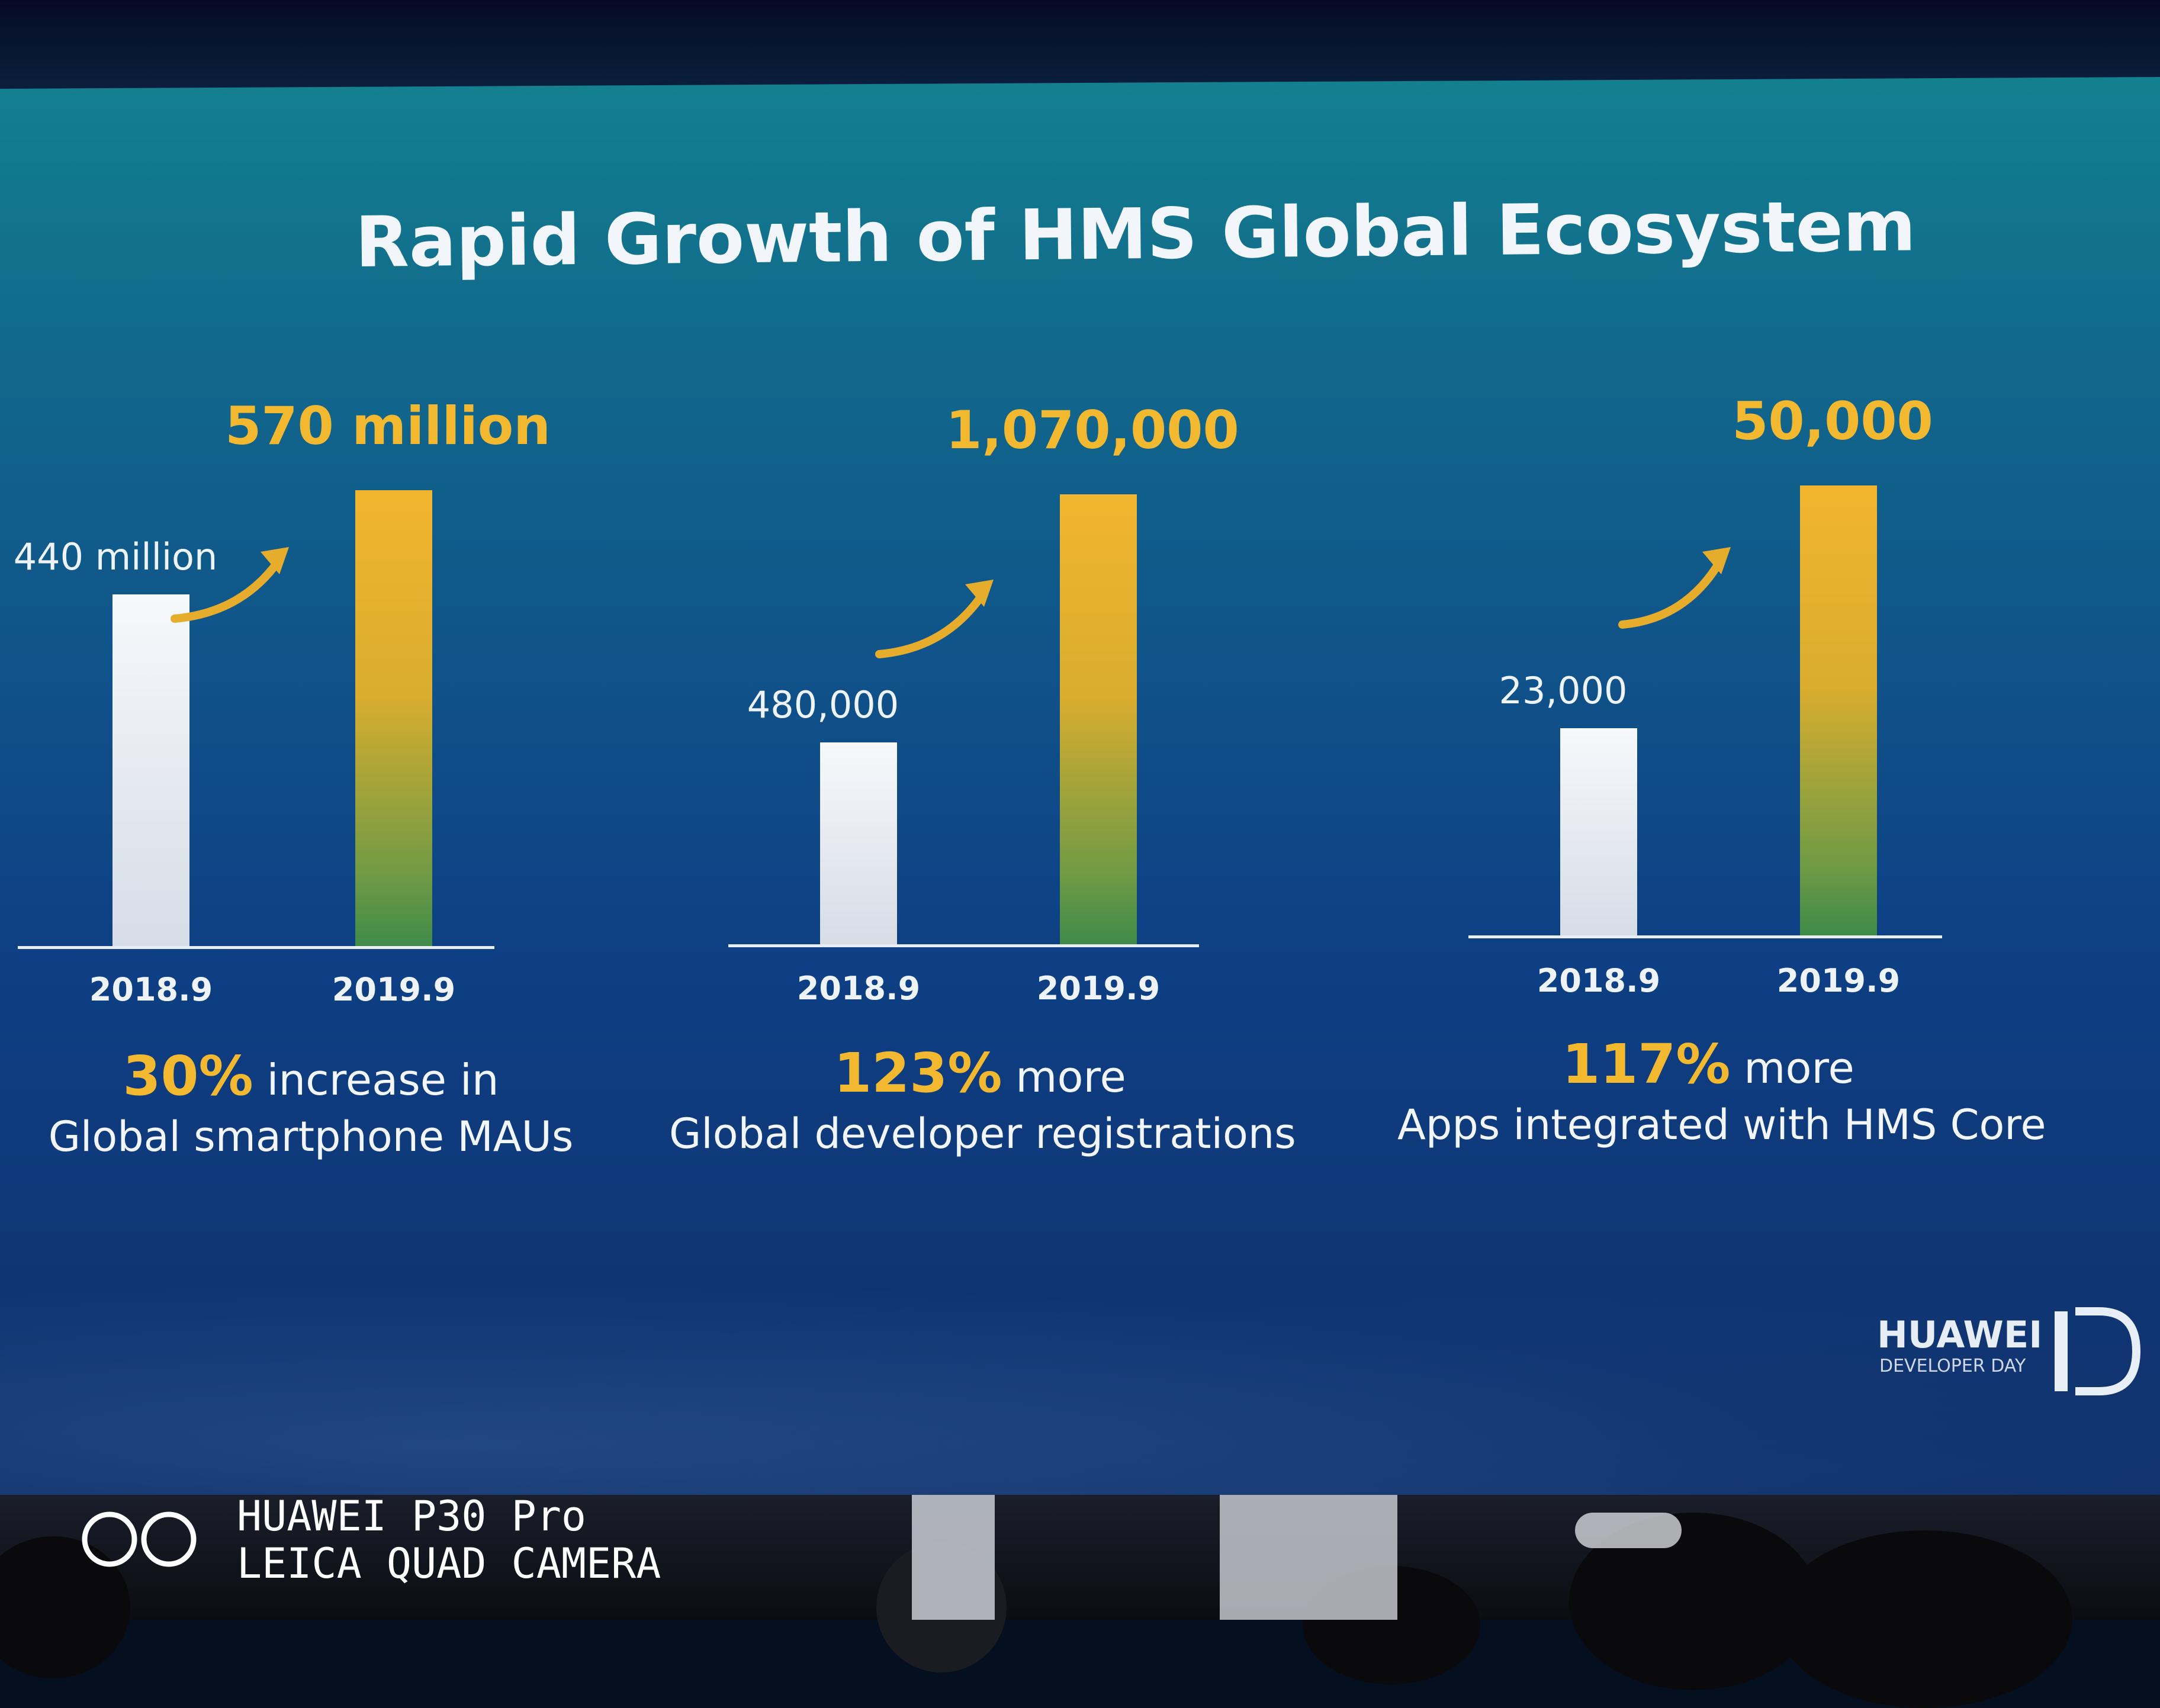  I want to click on chart-caption: 30% increase in Global smartphone MAUs, so click(311, 1106).